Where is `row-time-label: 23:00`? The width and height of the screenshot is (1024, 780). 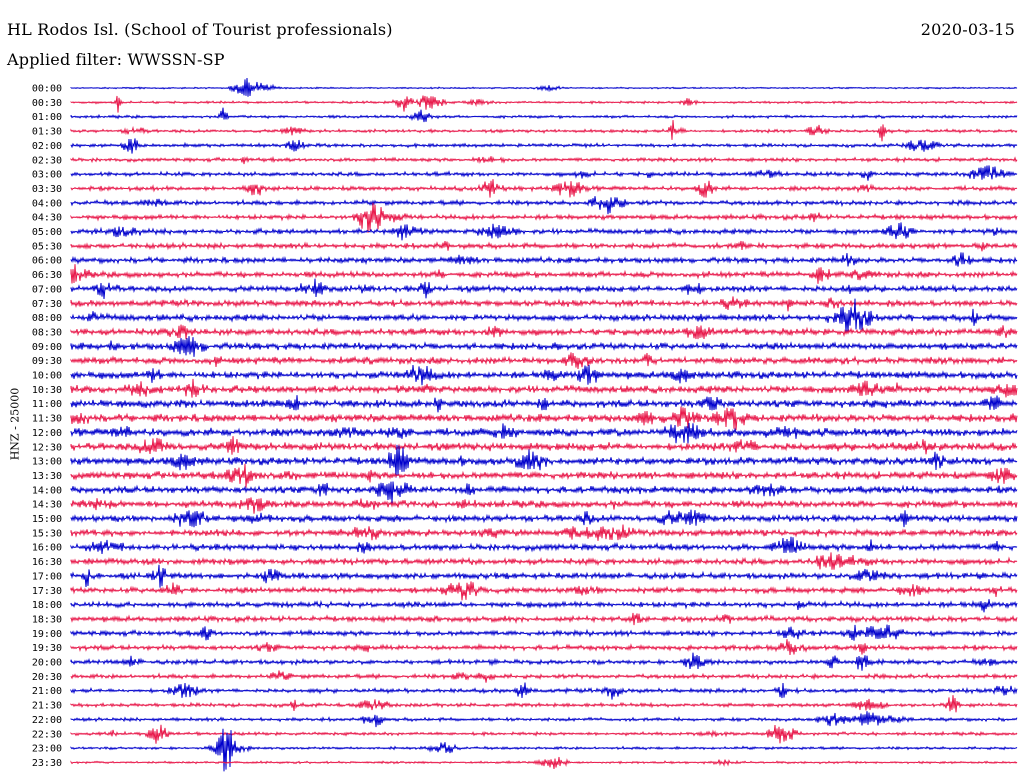 row-time-label: 23:00 is located at coordinates (47, 749).